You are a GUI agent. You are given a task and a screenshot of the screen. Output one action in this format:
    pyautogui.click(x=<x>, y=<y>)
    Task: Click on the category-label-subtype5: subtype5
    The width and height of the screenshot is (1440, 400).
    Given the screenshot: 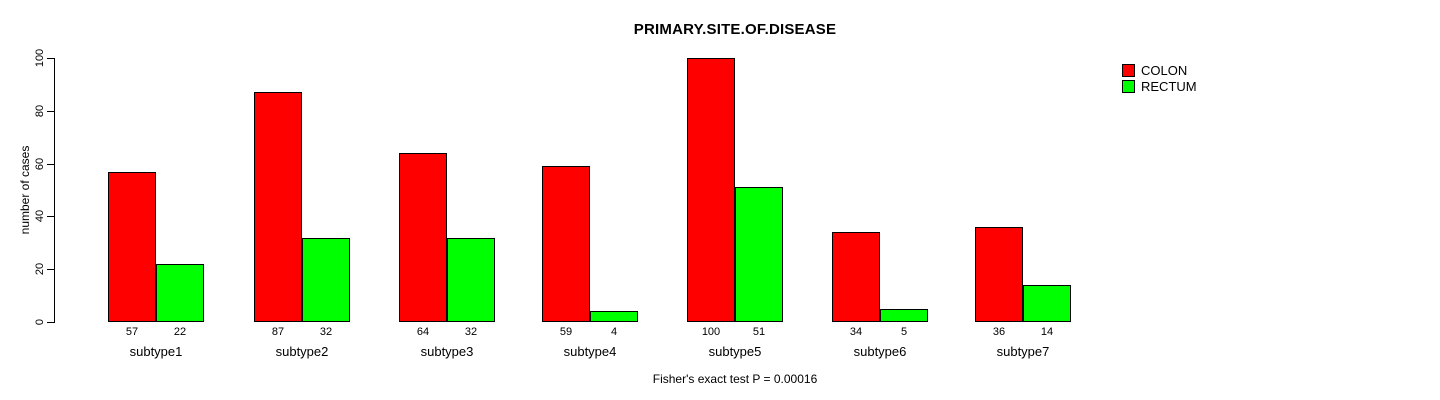 What is the action you would take?
    pyautogui.click(x=735, y=351)
    